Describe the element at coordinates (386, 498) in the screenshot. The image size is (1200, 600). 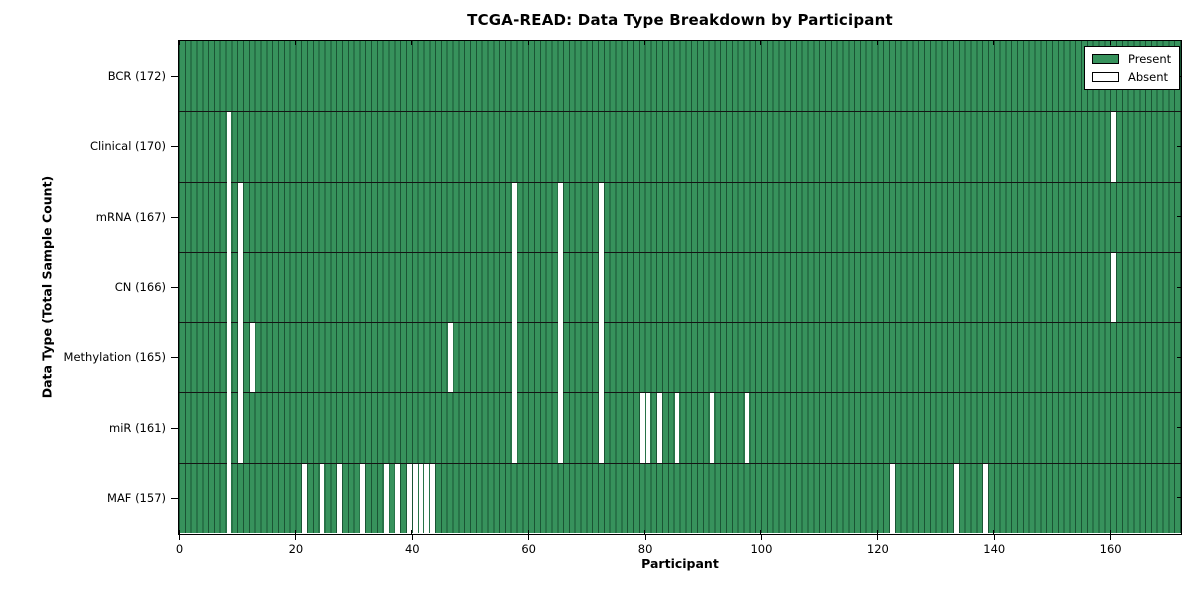
I see `absent-cell-MAF-p35` at that location.